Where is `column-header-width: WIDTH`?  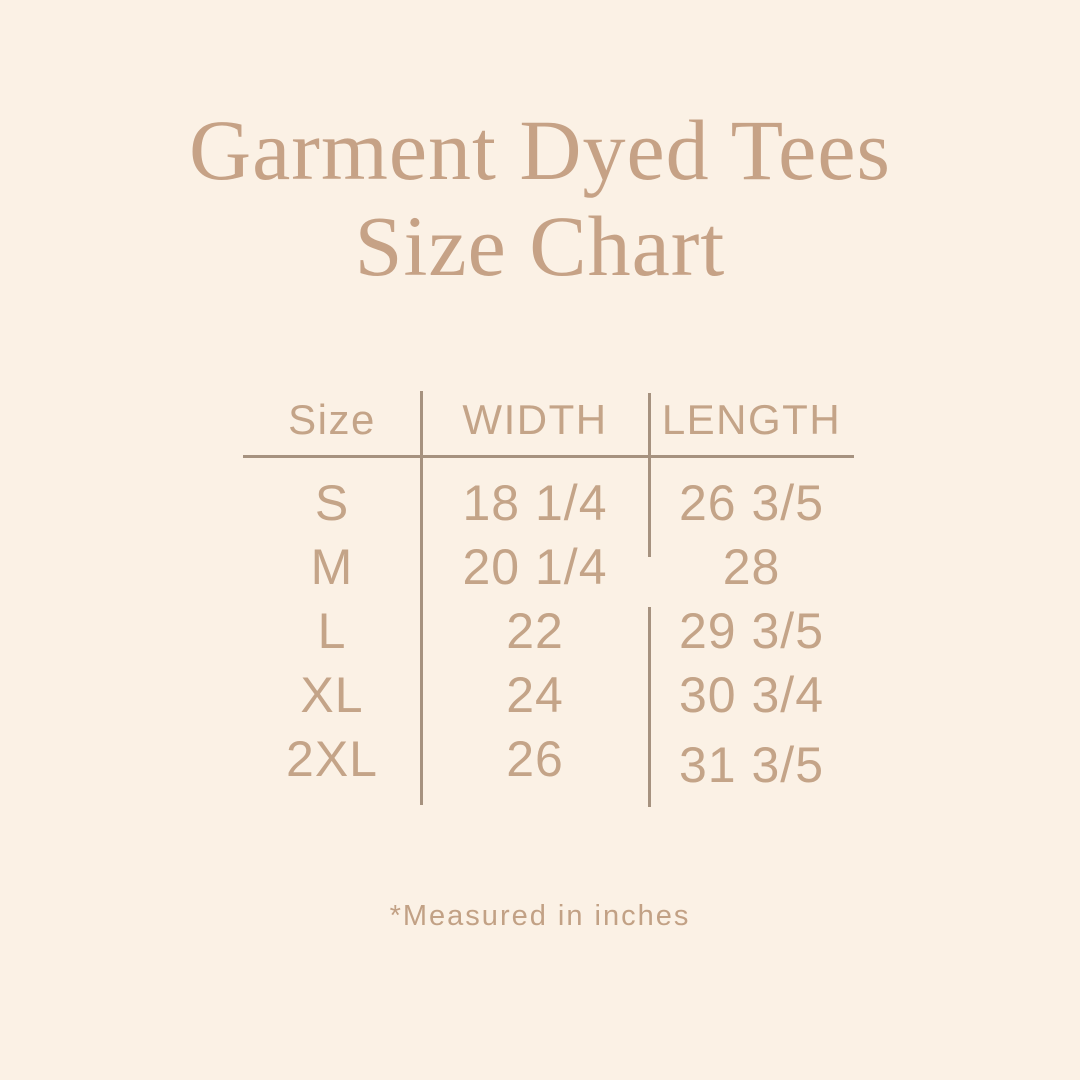
column-header-width: WIDTH is located at coordinates (535, 419).